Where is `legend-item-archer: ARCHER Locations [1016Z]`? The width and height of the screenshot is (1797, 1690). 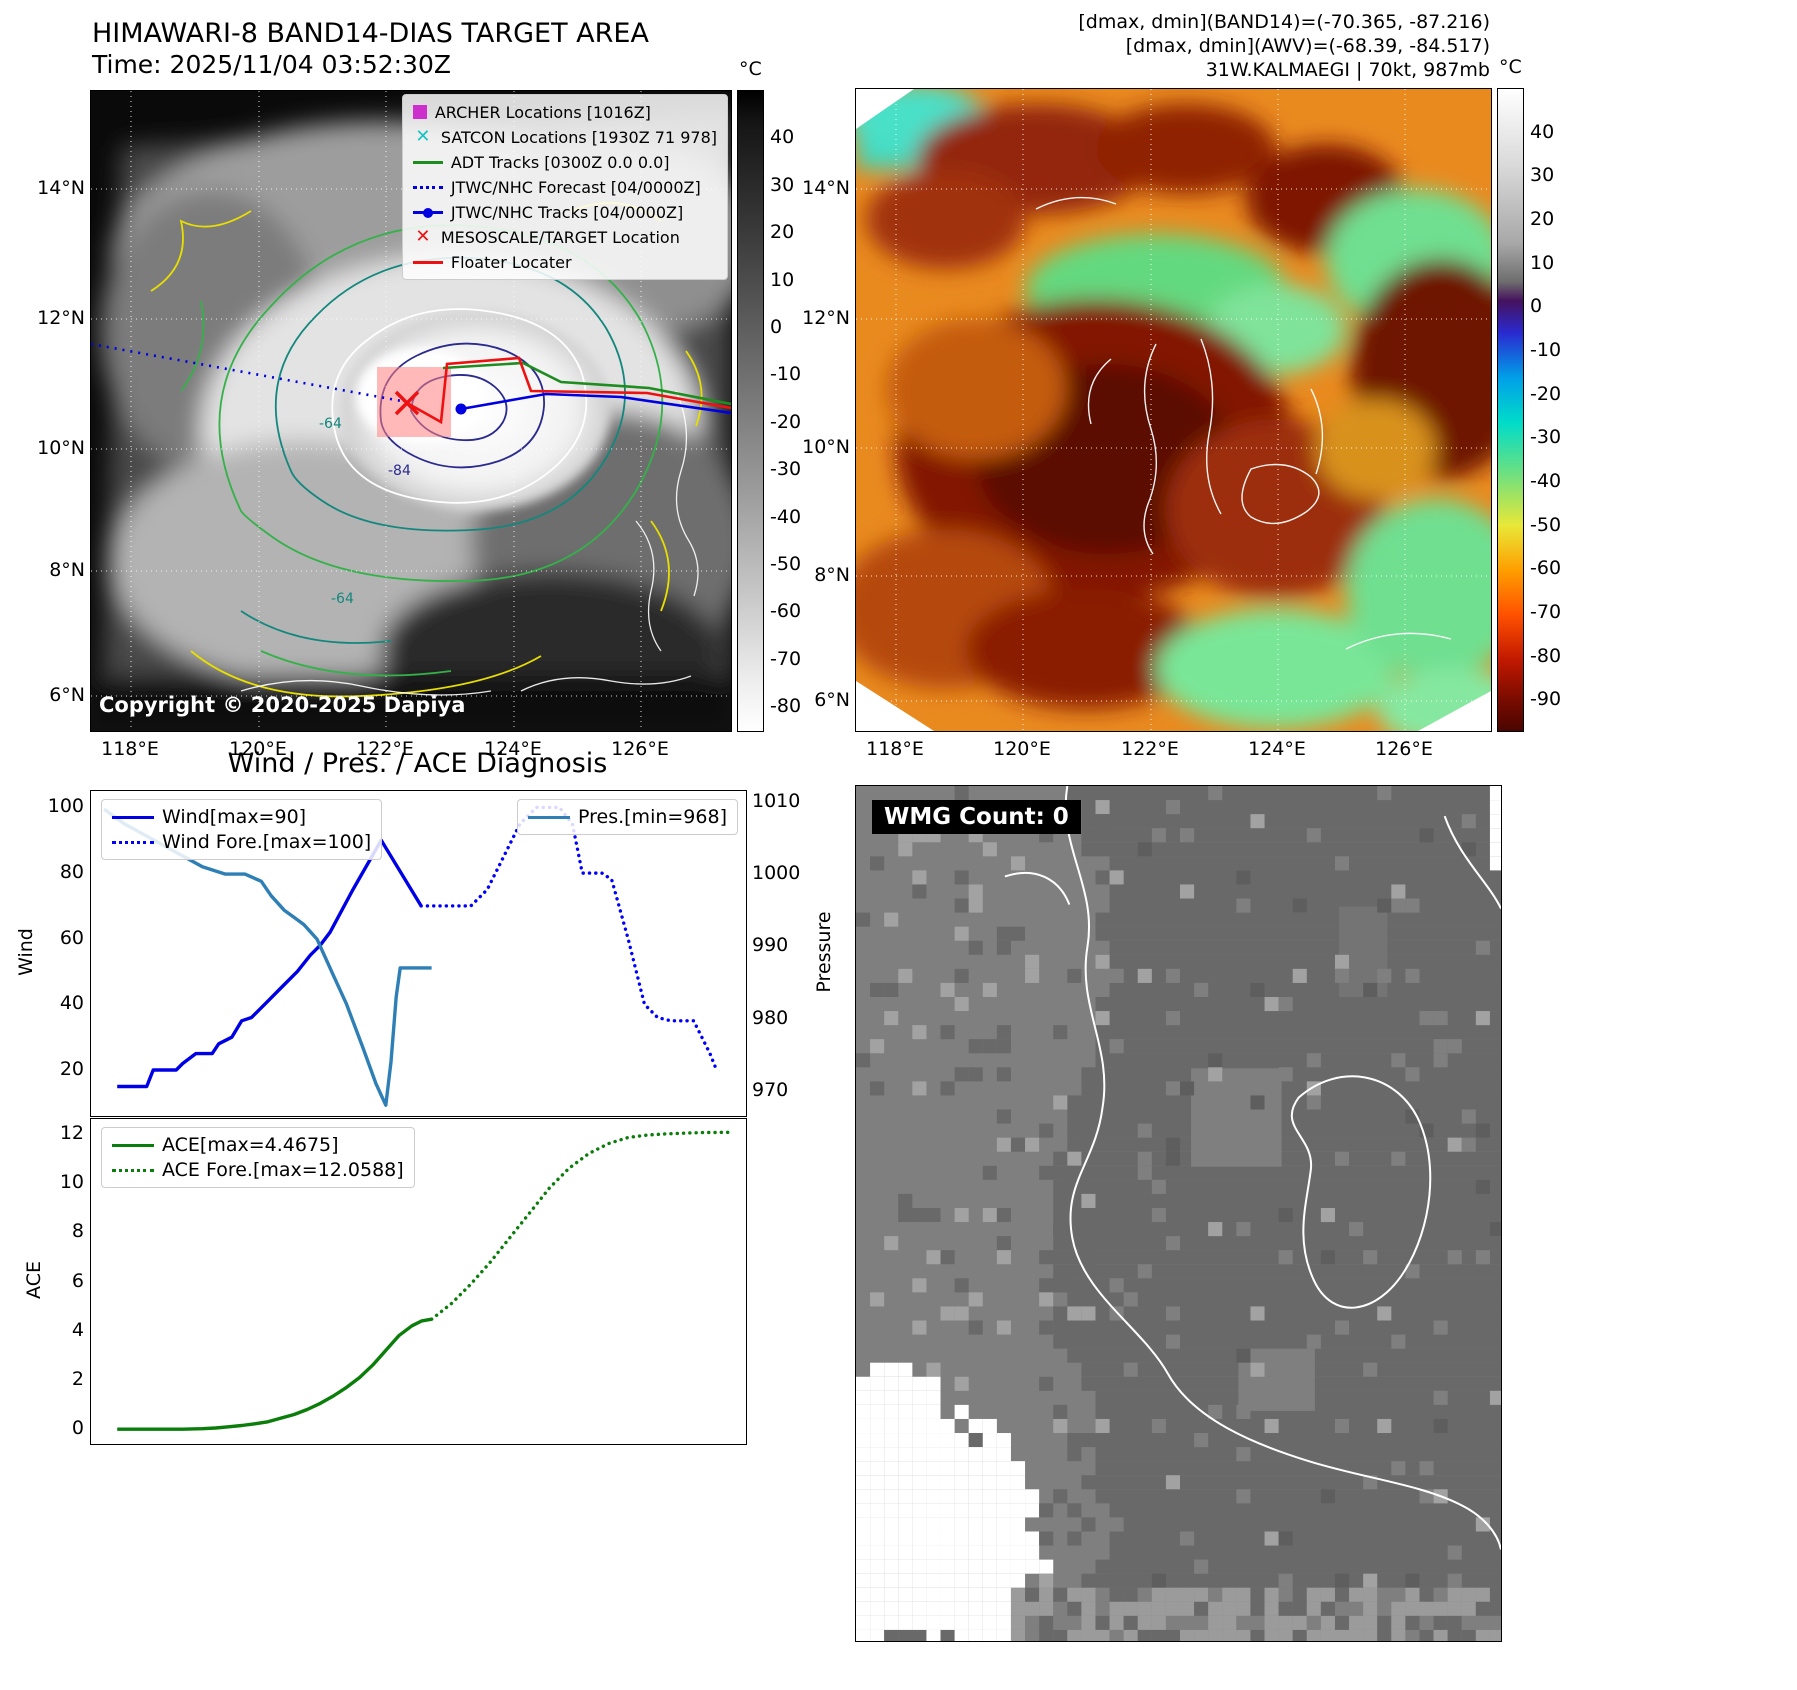
legend-item-archer: ARCHER Locations [1016Z] is located at coordinates (564, 112).